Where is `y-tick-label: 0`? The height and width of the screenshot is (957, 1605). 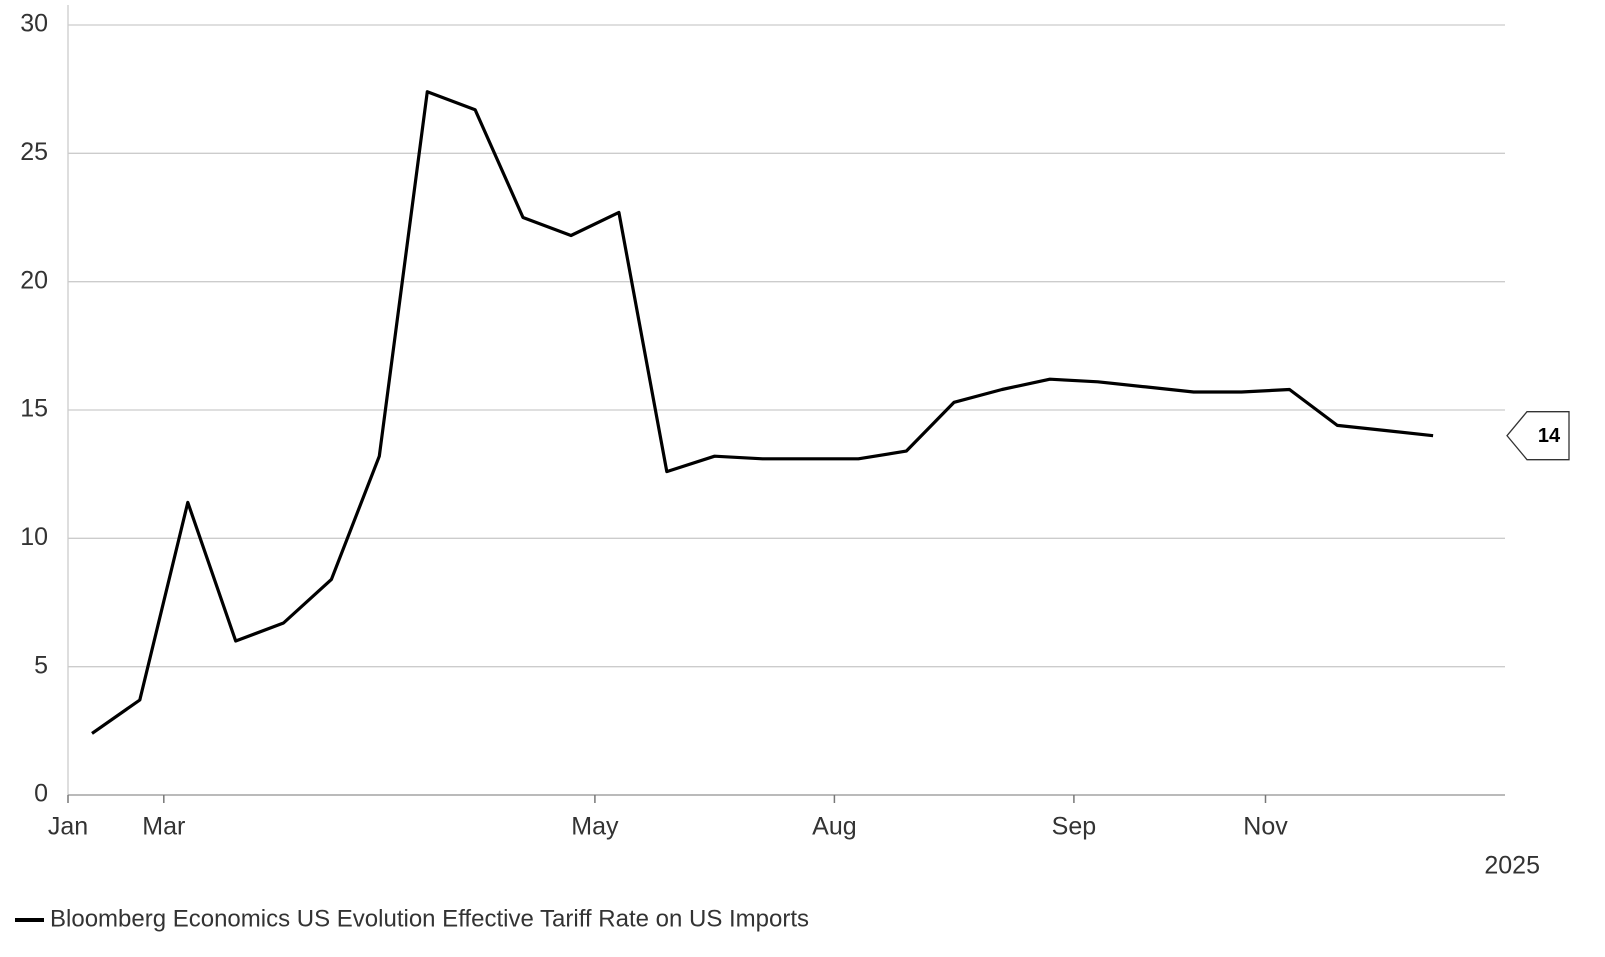
y-tick-label: 0 is located at coordinates (41, 794).